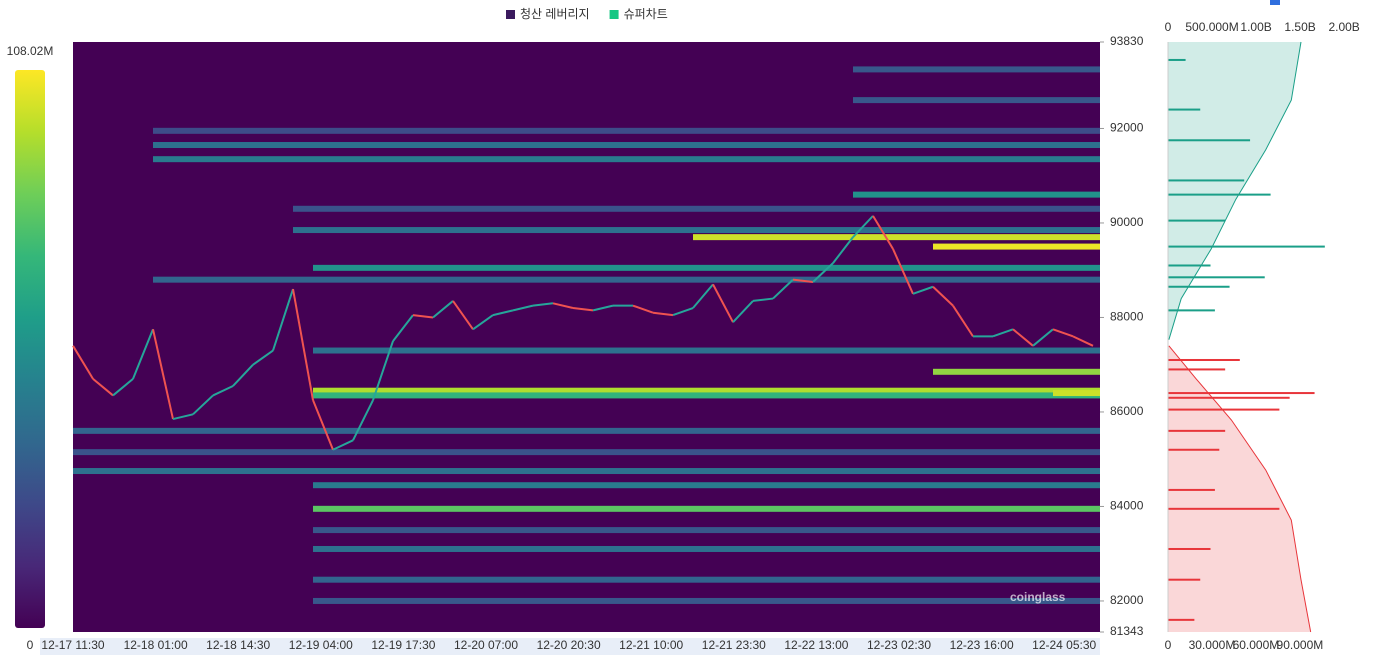  I want to click on top-tick-label: 1.00B, so click(1255, 27).